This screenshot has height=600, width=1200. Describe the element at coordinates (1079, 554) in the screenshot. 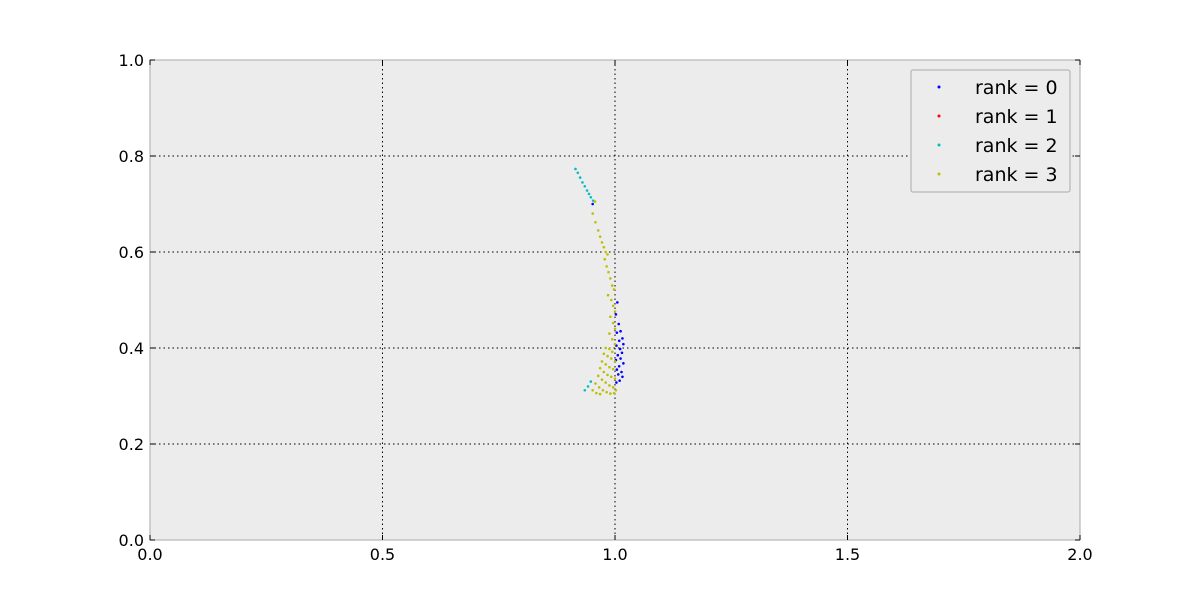

I see `x-tick-label: 2.0` at that location.